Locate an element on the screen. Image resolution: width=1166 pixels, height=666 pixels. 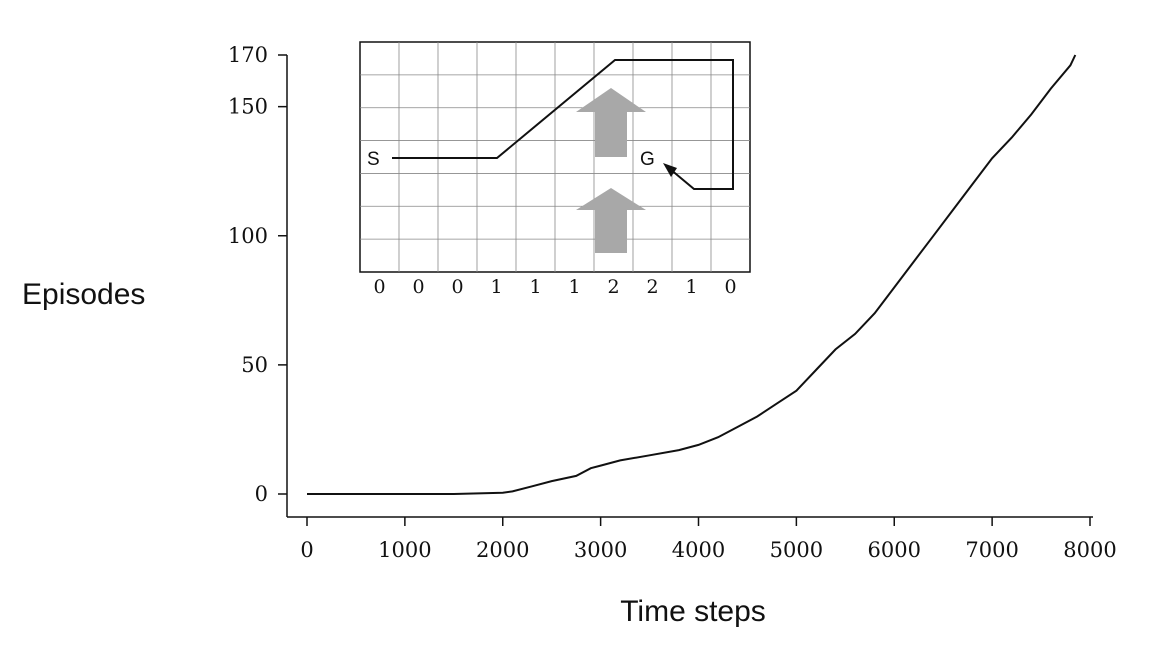
y-tick-label: 170 is located at coordinates (248, 55).